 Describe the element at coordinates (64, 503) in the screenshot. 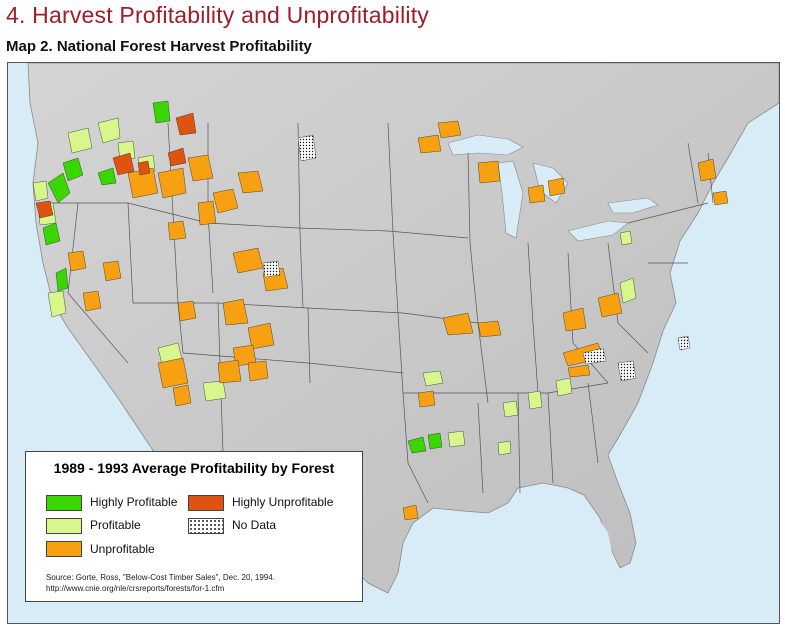

I see `legend-swatch-highly-profitable` at that location.